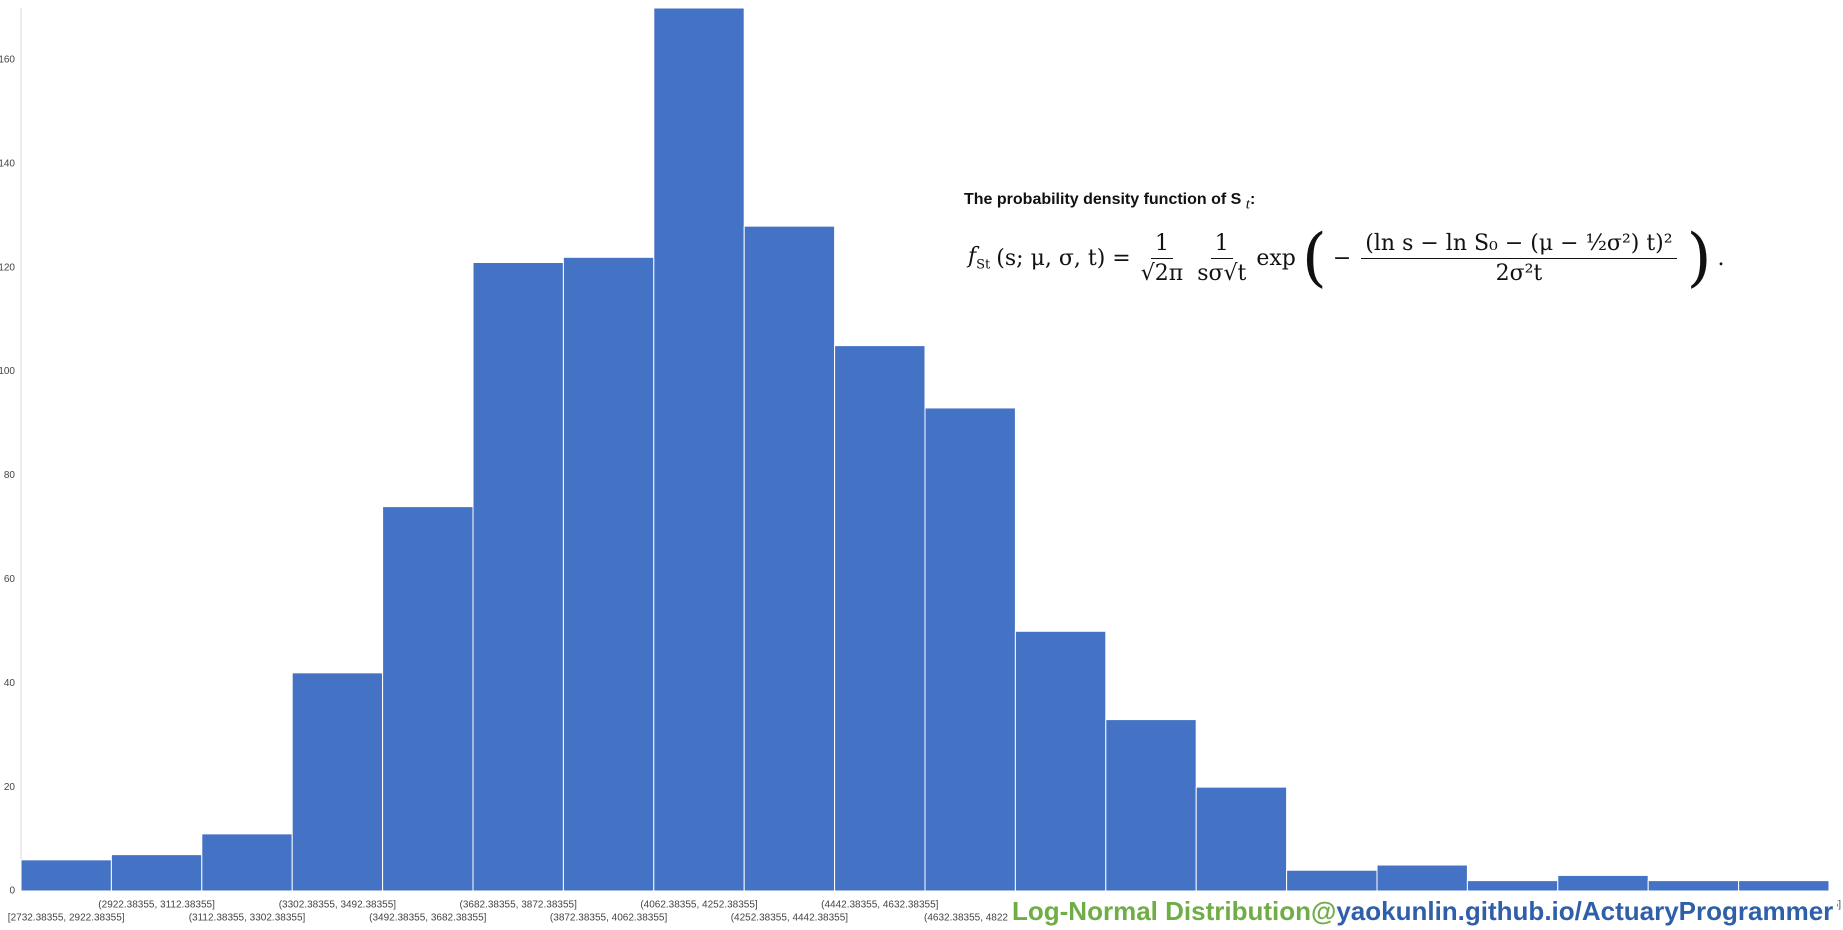  What do you see at coordinates (519, 905) in the screenshot?
I see `x-tick-label: (3682.38355, 3872.38355]` at bounding box center [519, 905].